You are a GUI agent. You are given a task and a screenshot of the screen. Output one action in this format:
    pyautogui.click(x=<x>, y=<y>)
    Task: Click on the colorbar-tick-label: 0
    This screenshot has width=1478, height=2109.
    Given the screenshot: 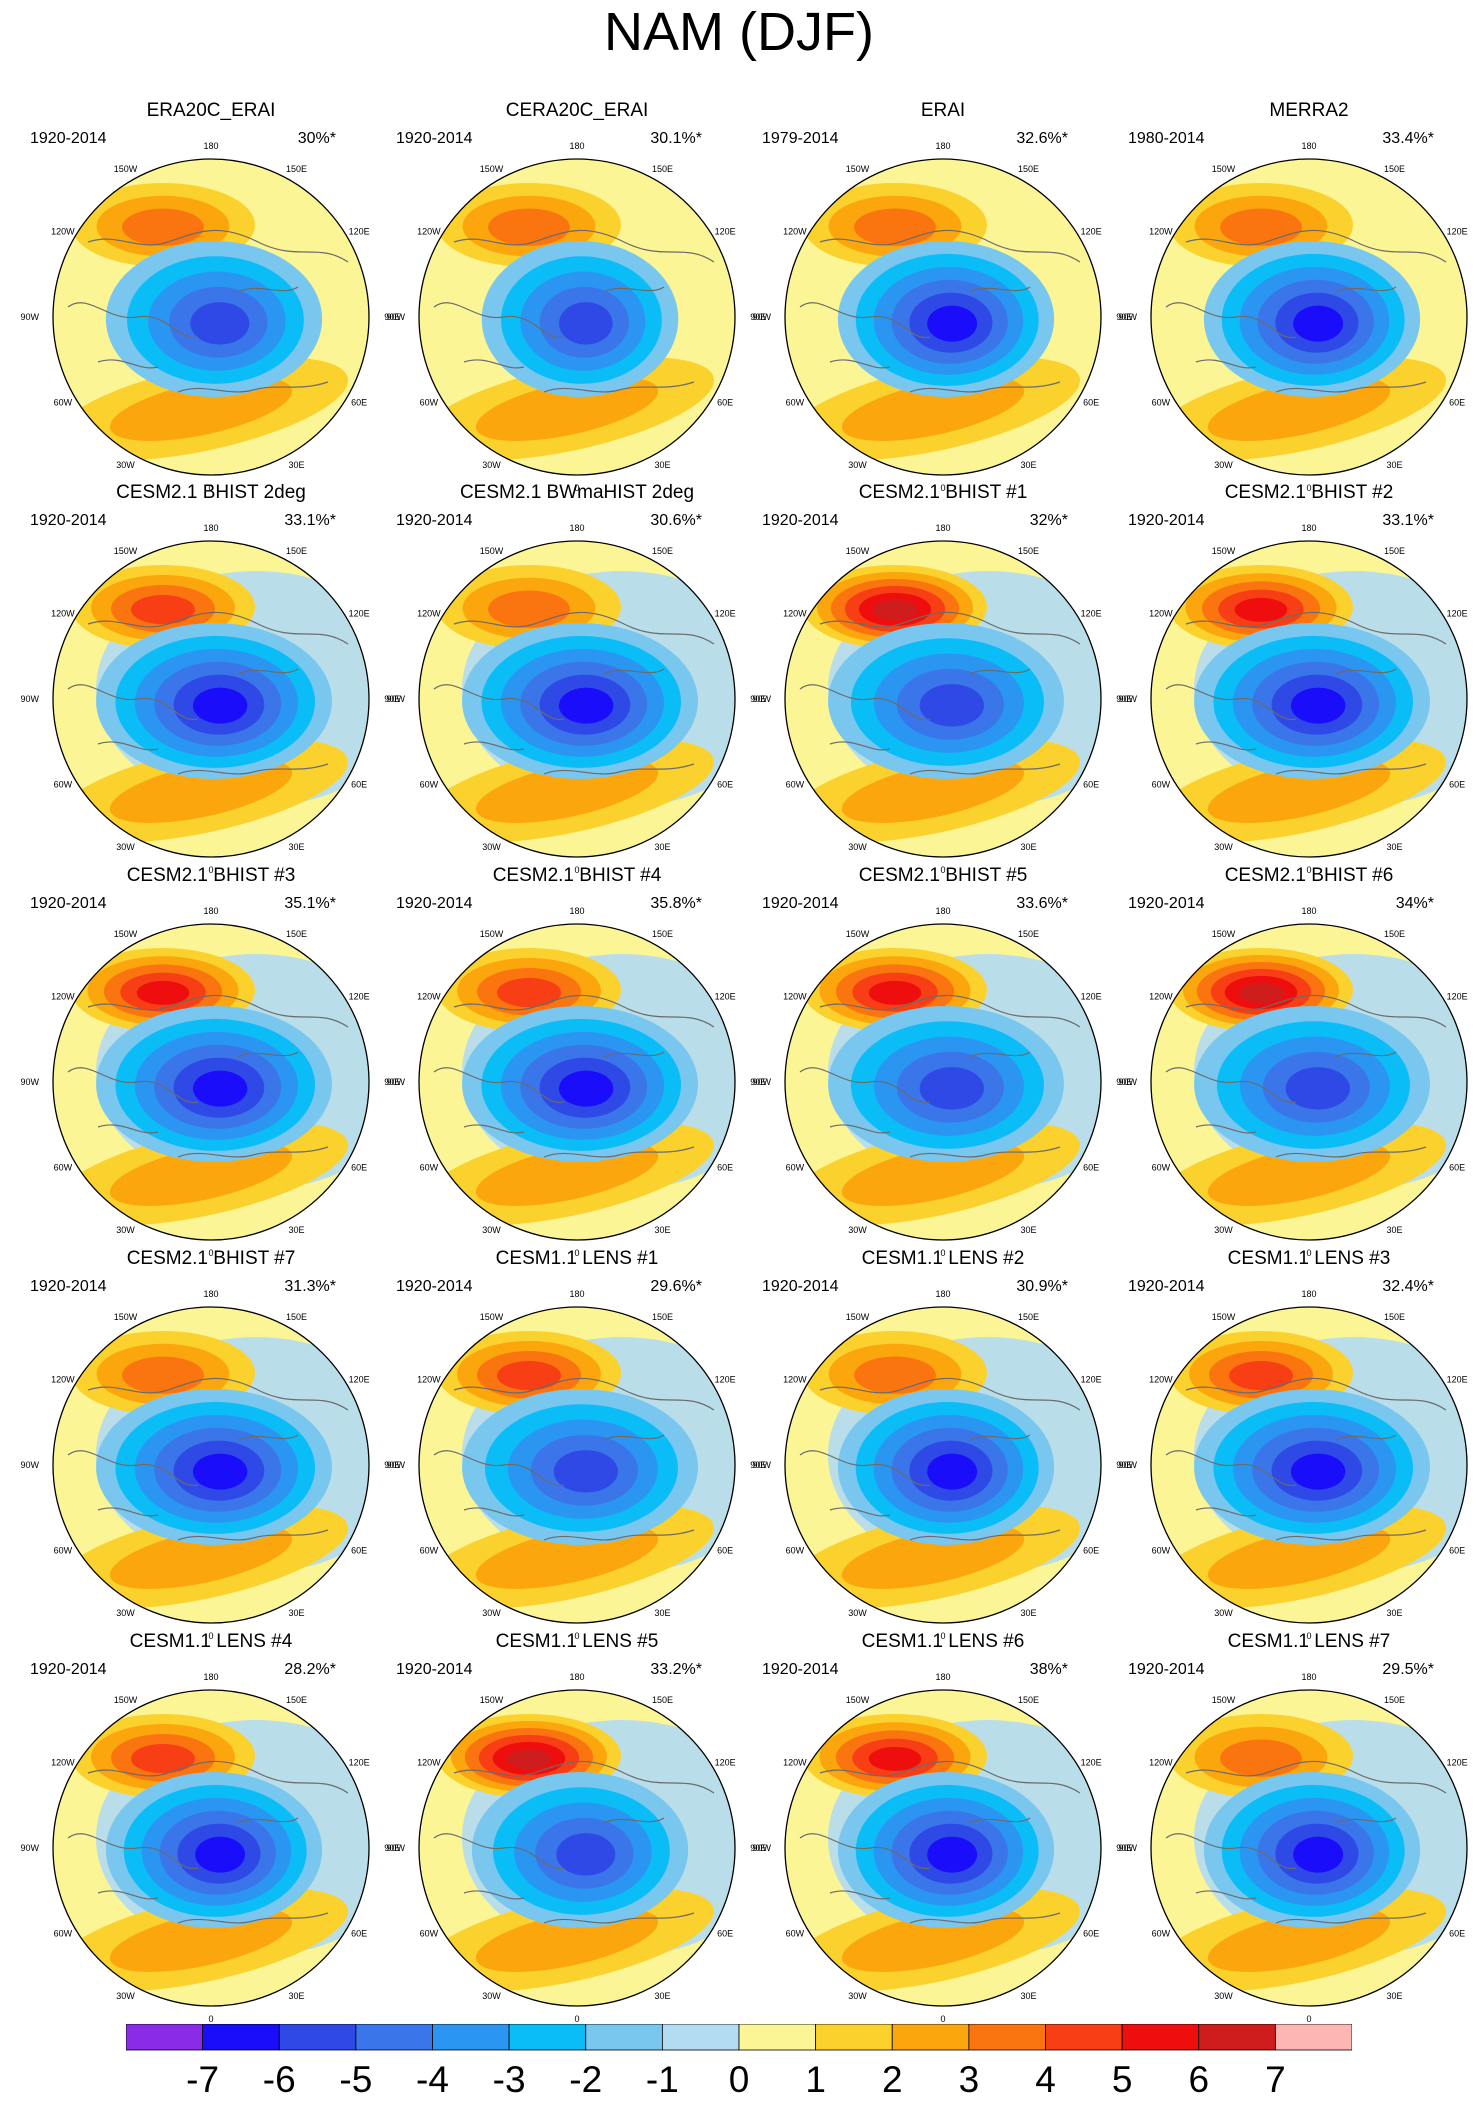 What is the action you would take?
    pyautogui.click(x=739, y=2079)
    